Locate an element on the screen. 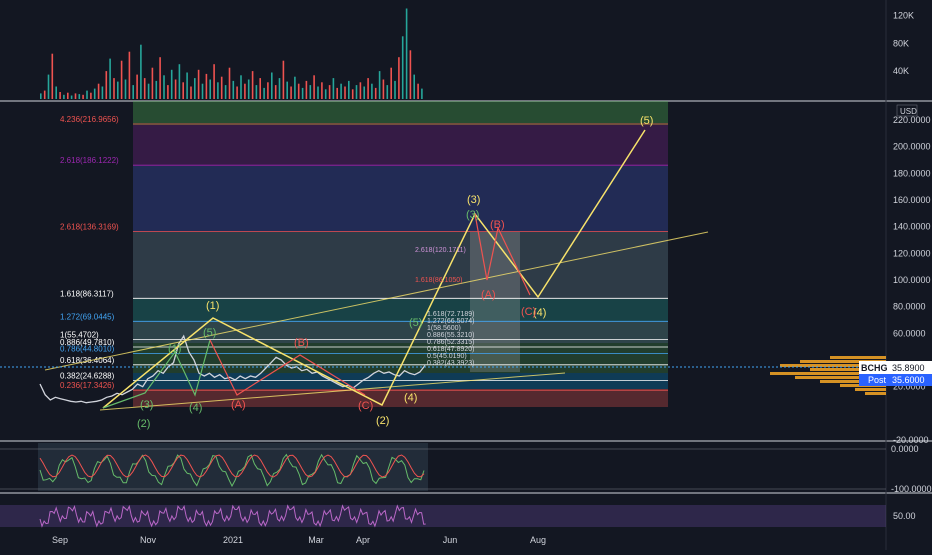 The image size is (932, 555). vp-bar is located at coordinates (843, 361).